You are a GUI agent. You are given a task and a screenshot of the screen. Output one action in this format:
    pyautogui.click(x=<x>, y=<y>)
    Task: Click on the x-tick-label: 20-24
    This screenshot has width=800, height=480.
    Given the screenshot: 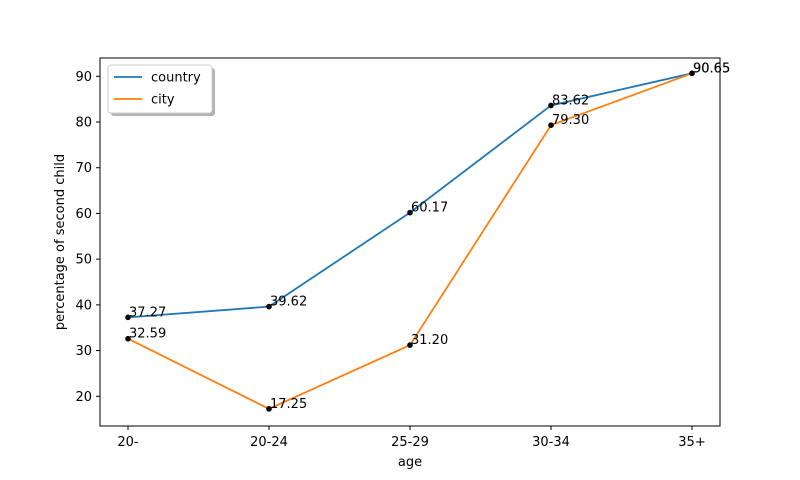 What is the action you would take?
    pyautogui.click(x=269, y=442)
    